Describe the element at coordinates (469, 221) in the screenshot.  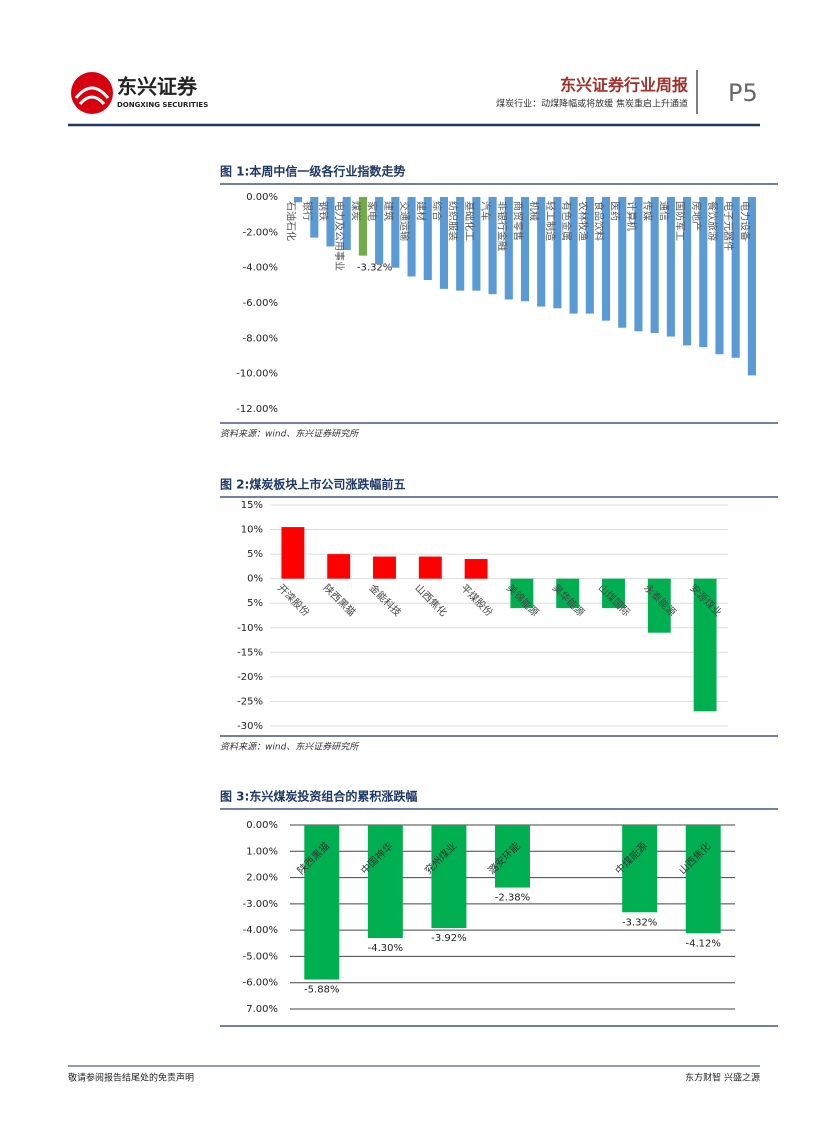
I see `x-tick-label: 基础化工` at that location.